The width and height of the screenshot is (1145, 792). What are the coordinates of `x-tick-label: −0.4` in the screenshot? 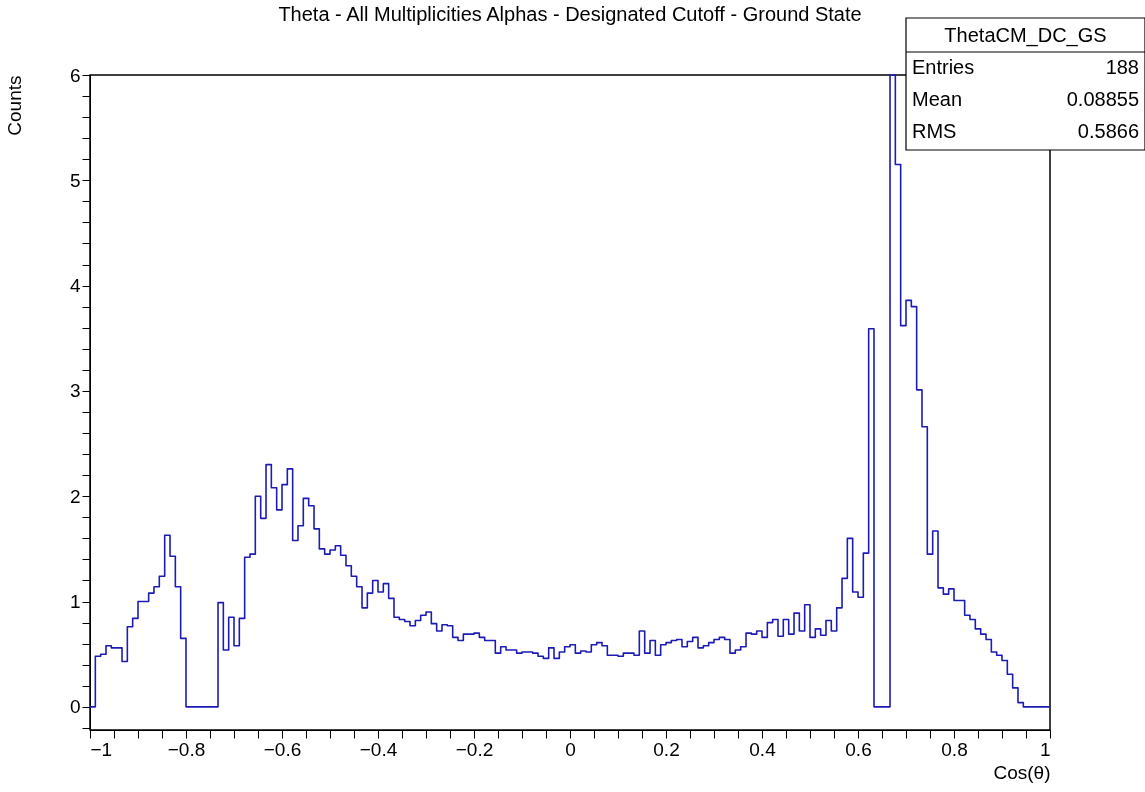 It's located at (378, 749).